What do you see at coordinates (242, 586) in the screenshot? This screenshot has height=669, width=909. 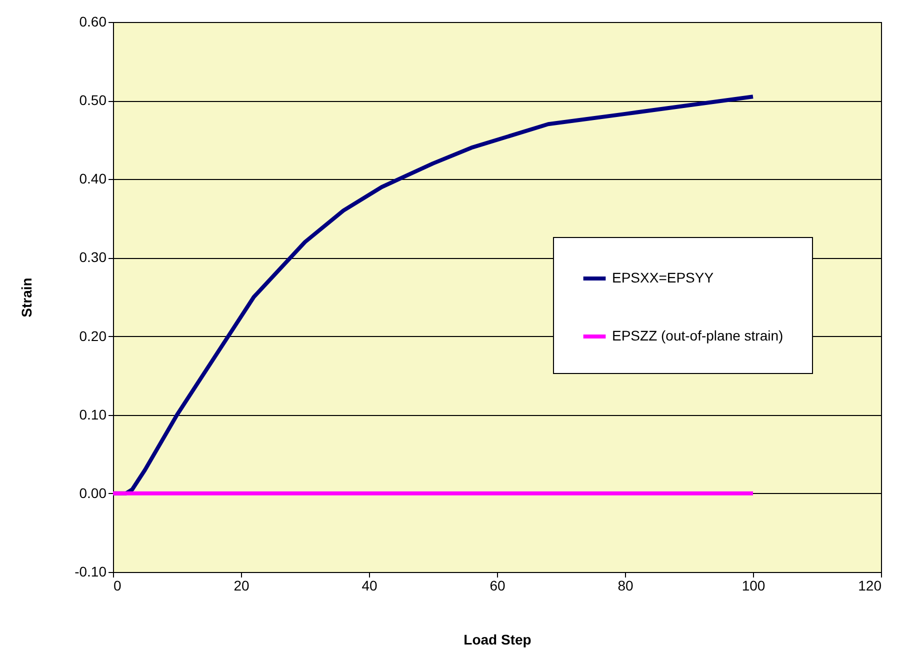 I see `x-tick-label: 20` at bounding box center [242, 586].